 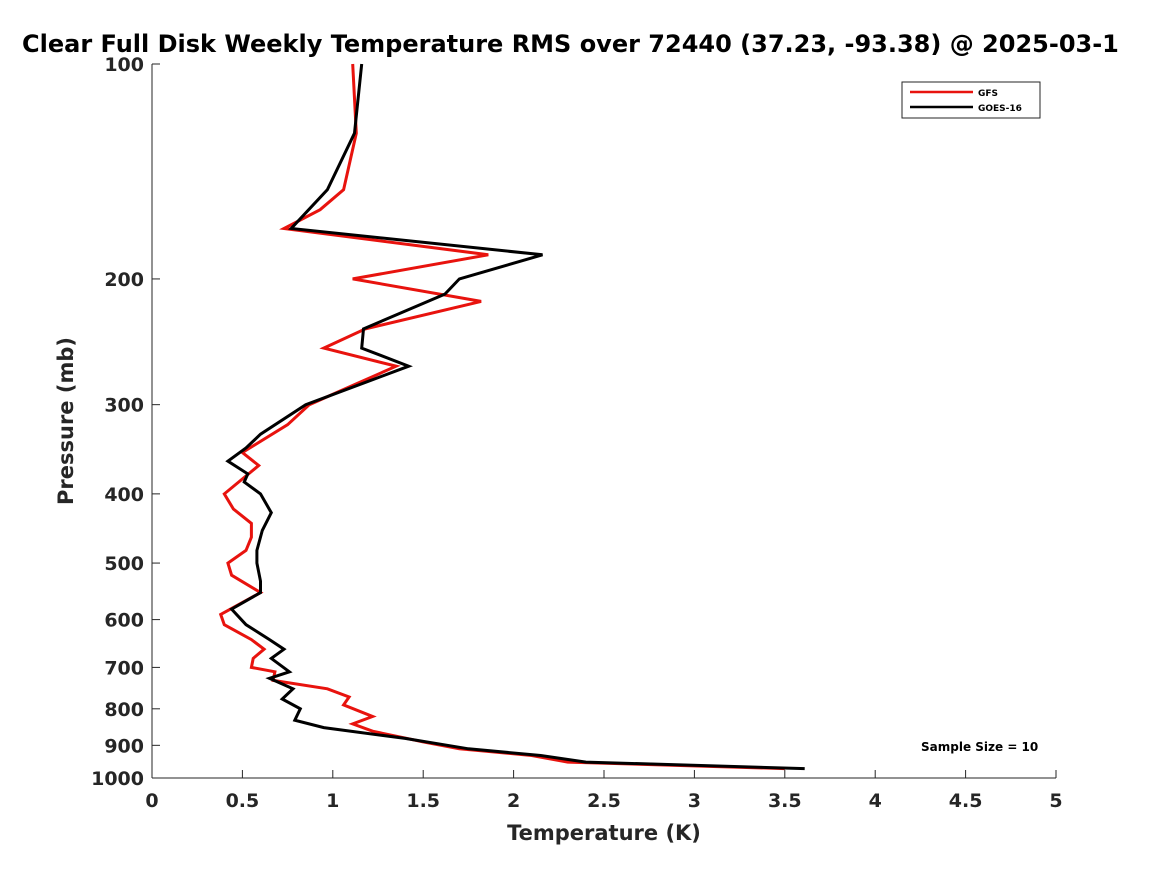 I want to click on y-tick-label: 400, so click(x=124, y=495).